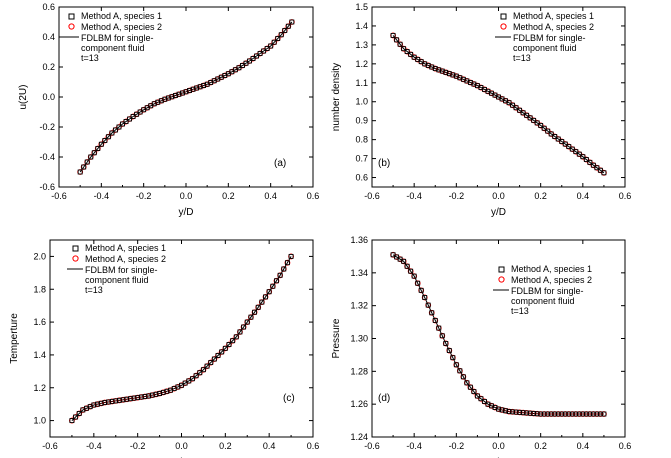 The width and height of the screenshot is (671, 458). Describe the element at coordinates (359, 437) in the screenshot. I see `y-tick-label: 1.24` at that location.